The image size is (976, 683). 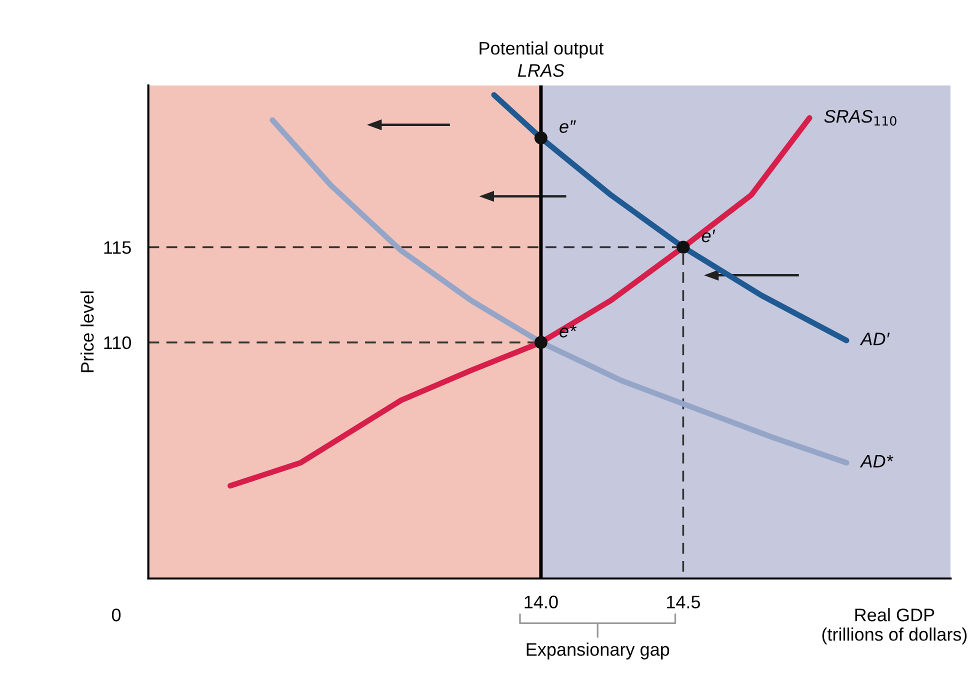 What do you see at coordinates (598, 651) in the screenshot?
I see `text: Expansionary gap` at bounding box center [598, 651].